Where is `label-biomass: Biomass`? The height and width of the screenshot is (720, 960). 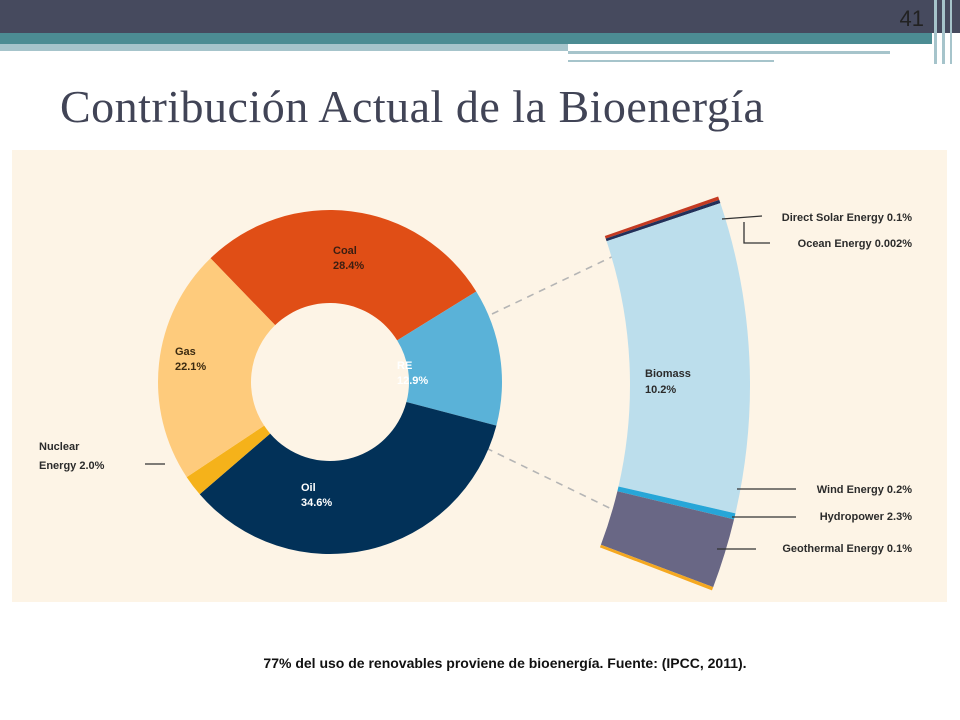 label-biomass: Biomass is located at coordinates (668, 374).